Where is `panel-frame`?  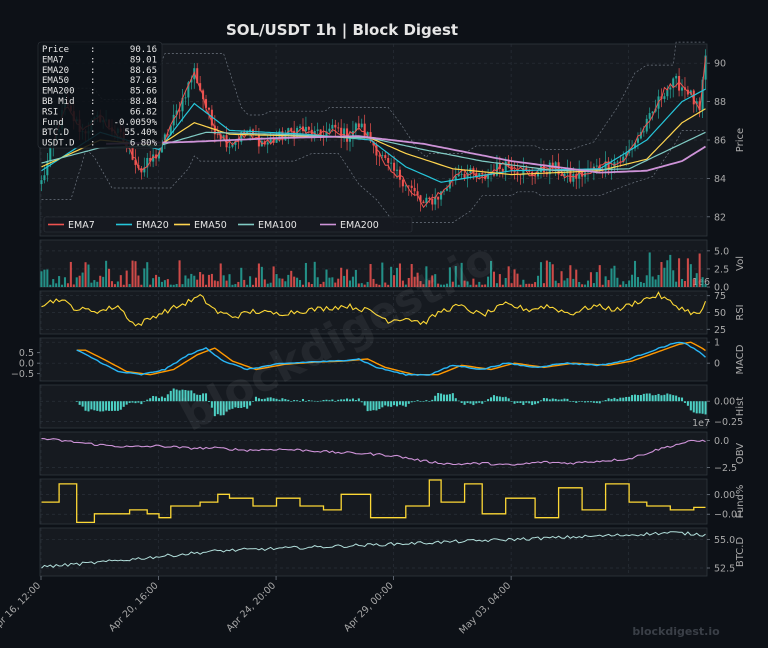 panel-frame is located at coordinates (373, 453).